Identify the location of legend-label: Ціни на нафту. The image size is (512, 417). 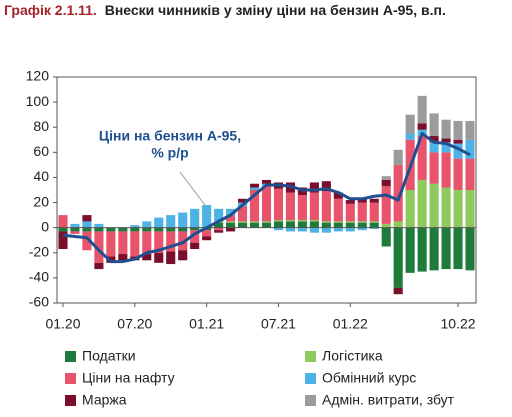
(128, 378).